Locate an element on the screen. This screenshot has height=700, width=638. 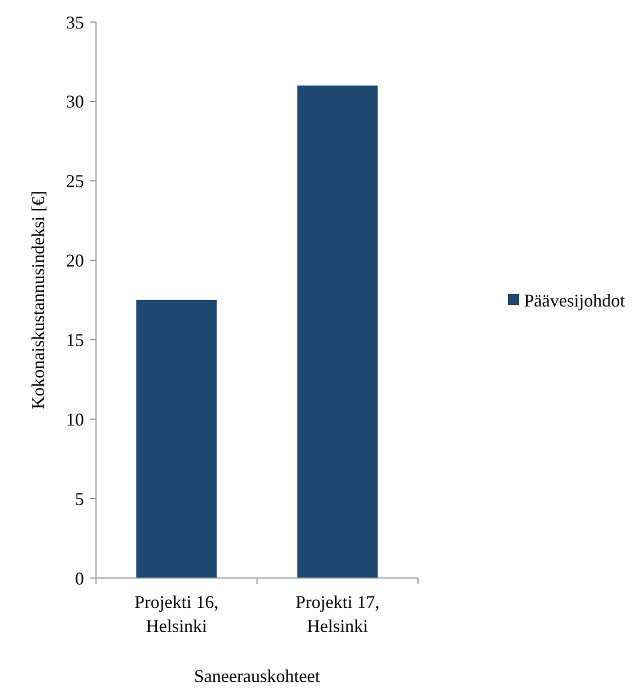
x-axis-title: Saneerauskohteet is located at coordinates (257, 676).